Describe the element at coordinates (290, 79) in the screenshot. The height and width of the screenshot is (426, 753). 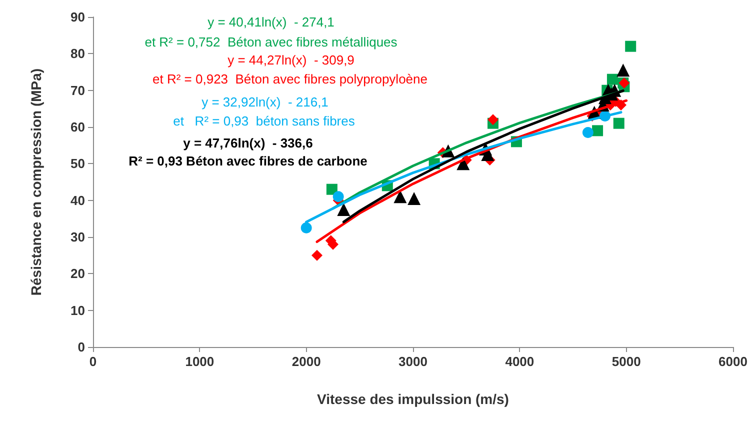
I see `annotation: et R² = 0,923 Béton avec fibres polypropyloène` at that location.